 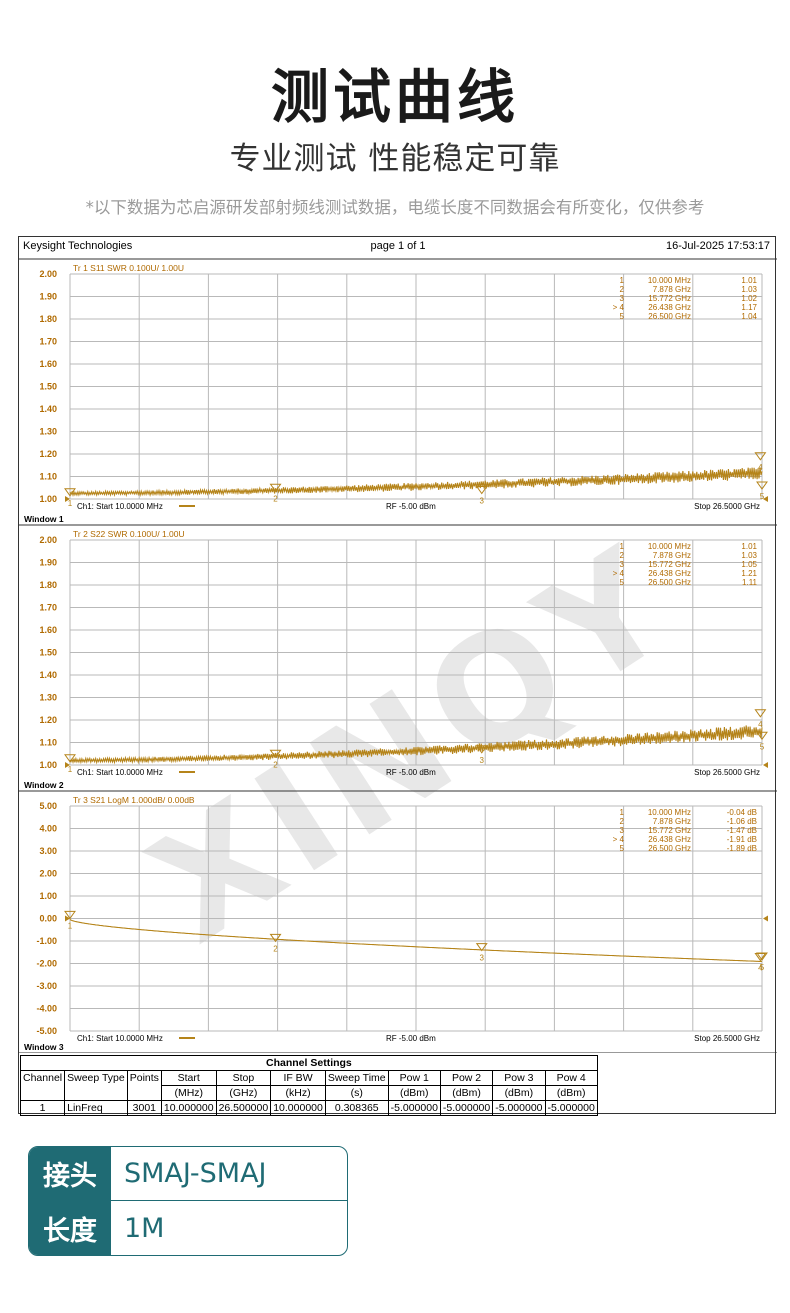 What do you see at coordinates (46, 986) in the screenshot?
I see `y-tick-label: -3.00` at bounding box center [46, 986].